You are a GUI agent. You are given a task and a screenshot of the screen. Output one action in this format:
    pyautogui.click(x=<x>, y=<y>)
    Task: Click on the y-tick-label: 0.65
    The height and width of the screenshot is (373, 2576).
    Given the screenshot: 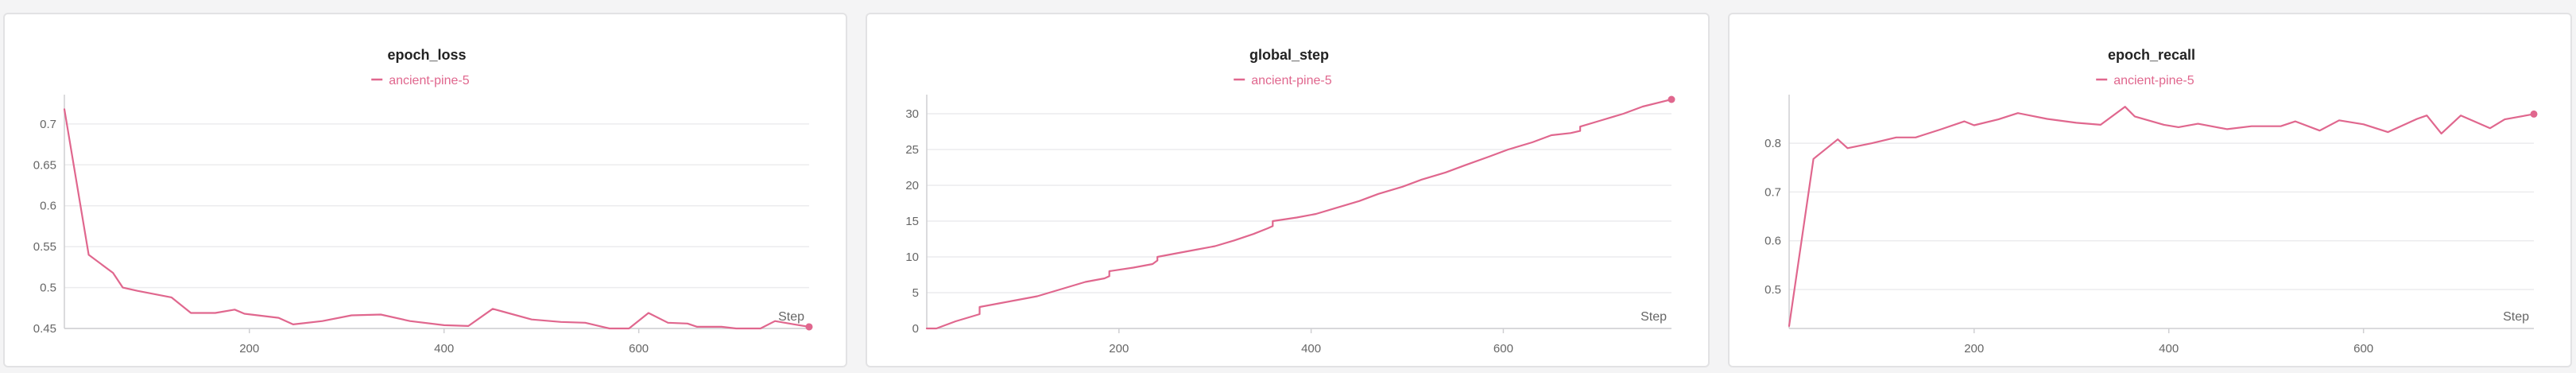 What is the action you would take?
    pyautogui.click(x=44, y=165)
    